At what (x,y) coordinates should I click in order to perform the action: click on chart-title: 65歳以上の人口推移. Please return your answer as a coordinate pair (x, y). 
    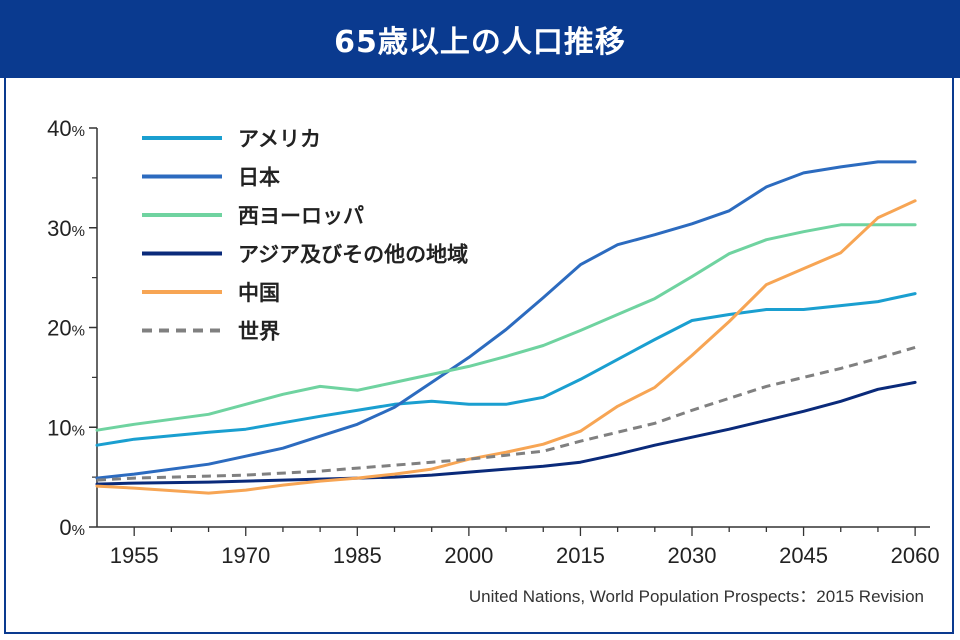
    Looking at the image, I should click on (480, 42).